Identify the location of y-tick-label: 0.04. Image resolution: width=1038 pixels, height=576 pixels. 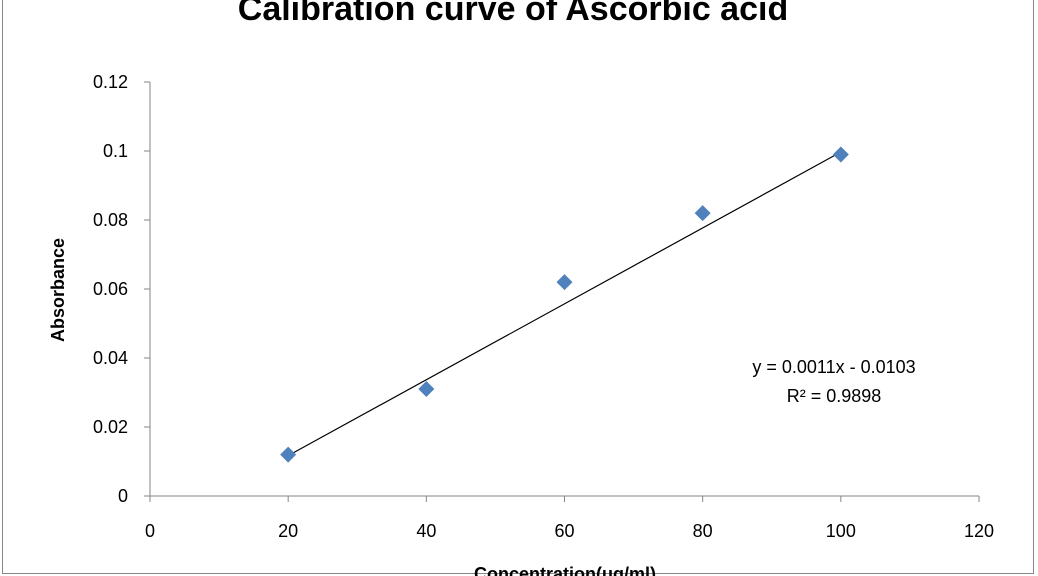
(110, 358).